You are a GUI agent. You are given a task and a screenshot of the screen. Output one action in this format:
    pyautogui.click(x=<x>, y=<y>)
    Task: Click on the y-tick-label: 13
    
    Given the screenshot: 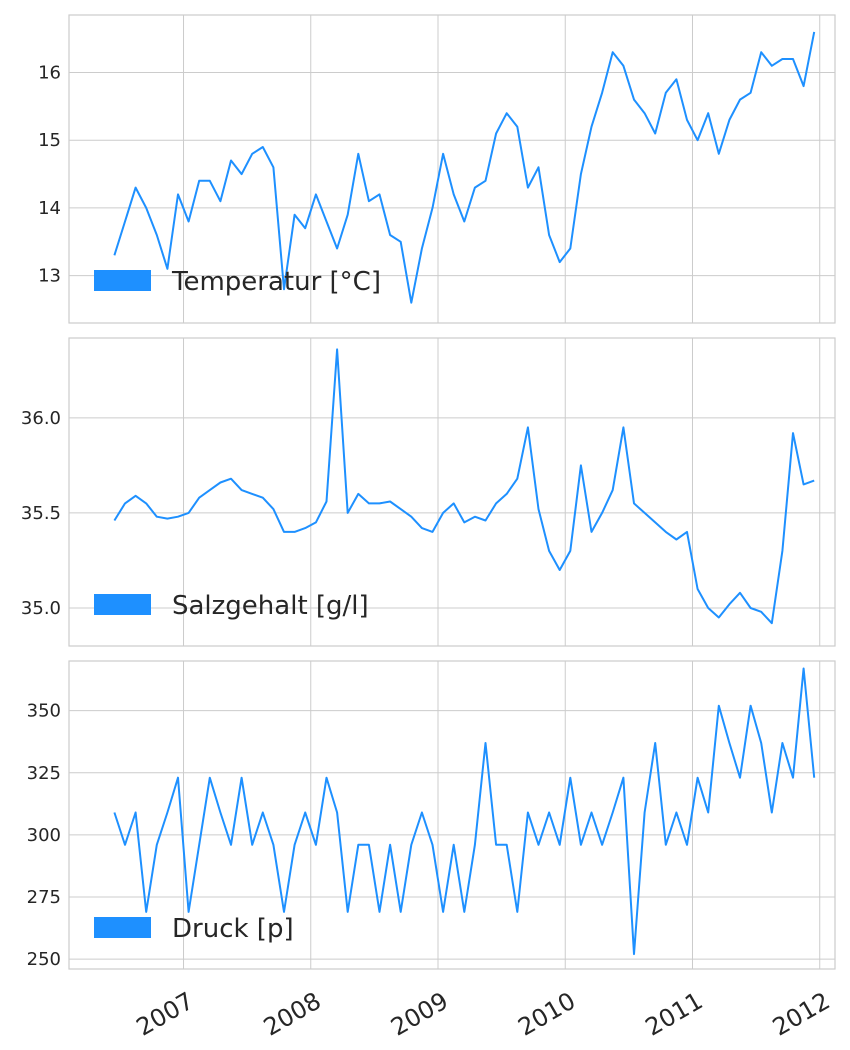 What is the action you would take?
    pyautogui.click(x=49, y=276)
    